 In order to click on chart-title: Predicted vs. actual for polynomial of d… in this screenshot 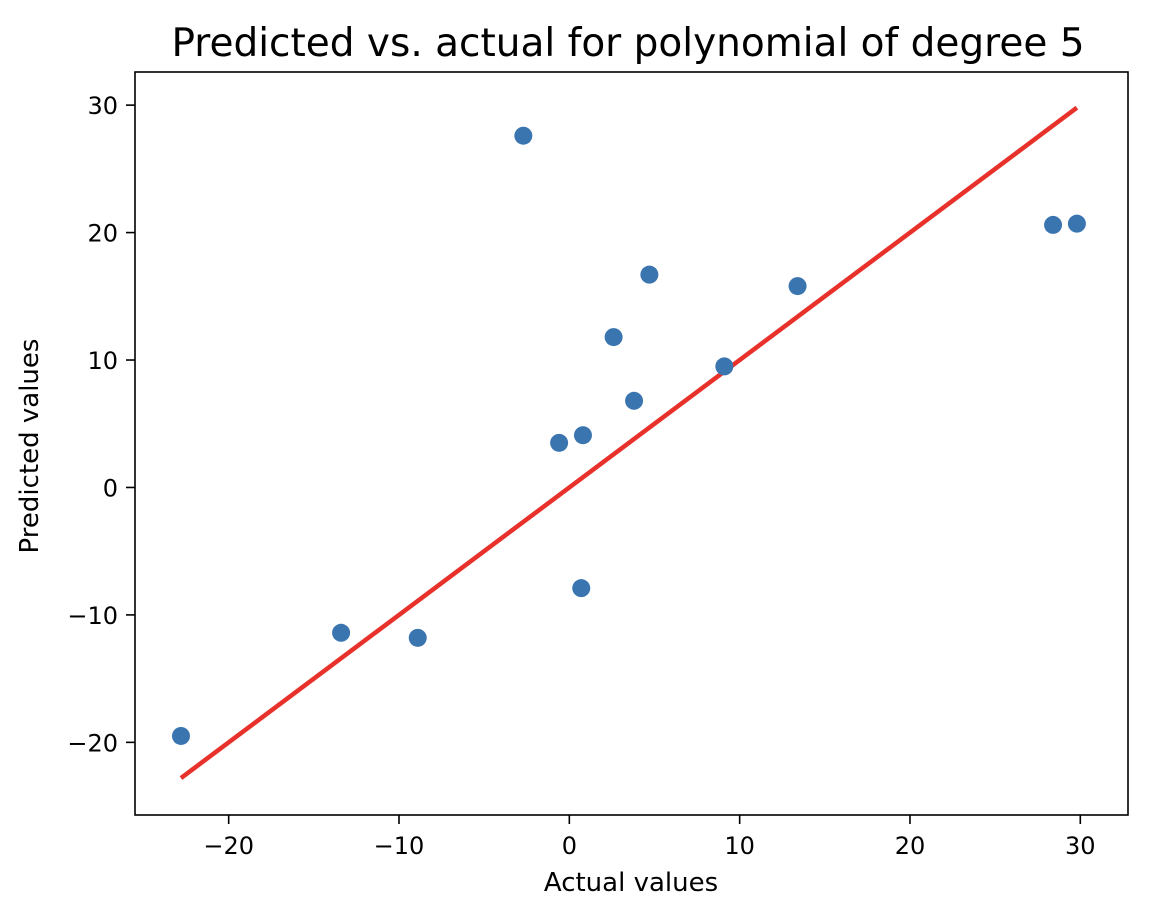, I will do `click(627, 43)`.